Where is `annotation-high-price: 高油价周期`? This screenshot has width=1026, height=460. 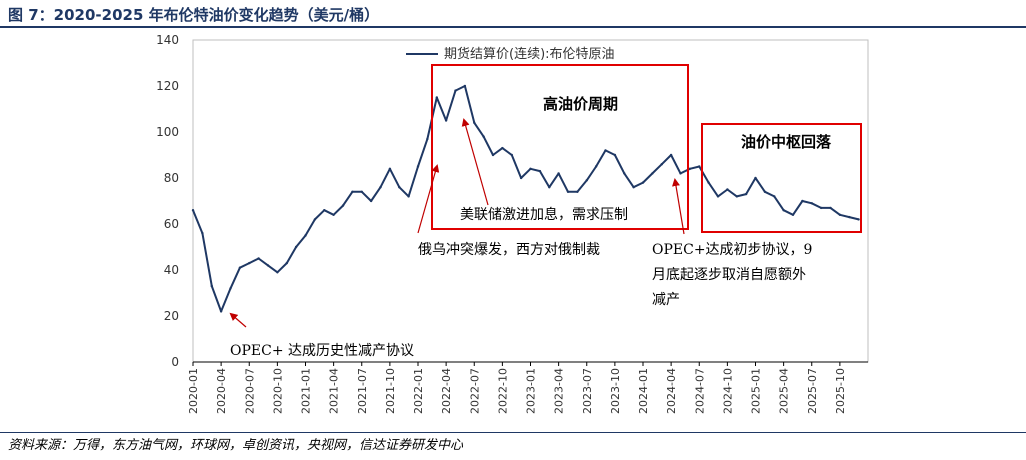 annotation-high-price: 高油价周期 is located at coordinates (580, 104).